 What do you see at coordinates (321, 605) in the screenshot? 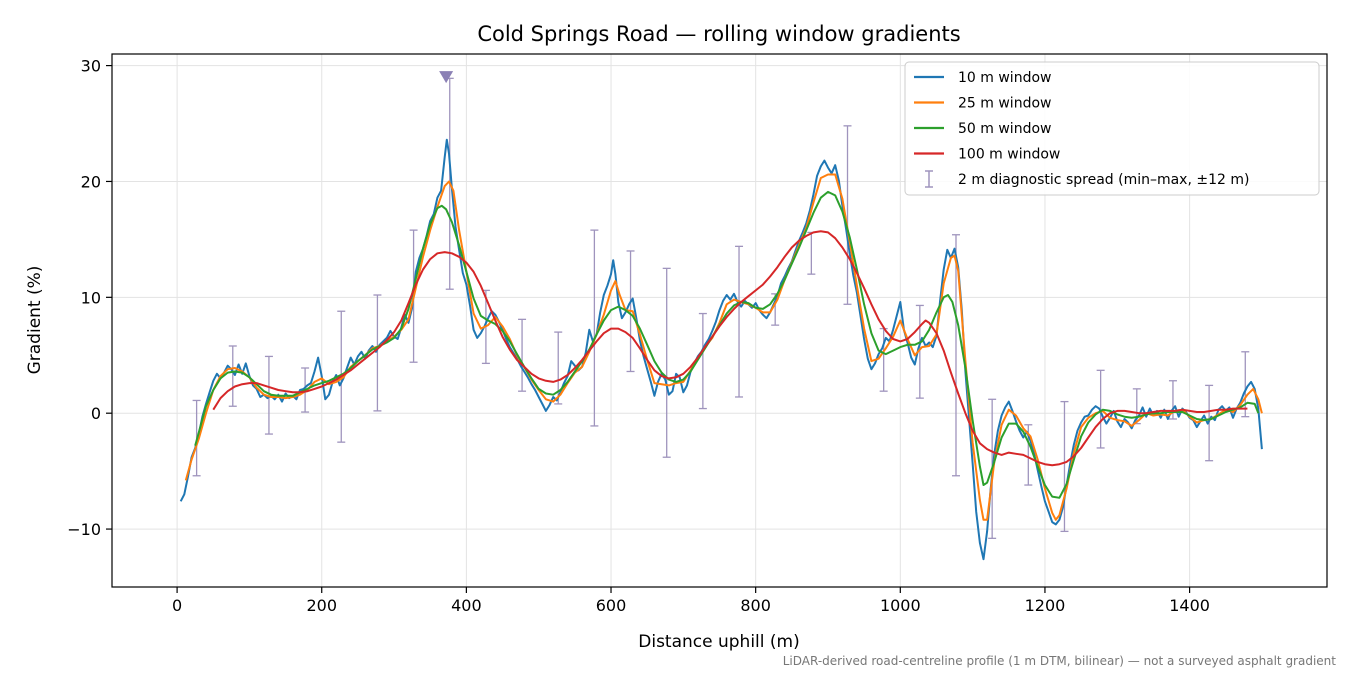
I see `x-tick-label: 200` at bounding box center [321, 605].